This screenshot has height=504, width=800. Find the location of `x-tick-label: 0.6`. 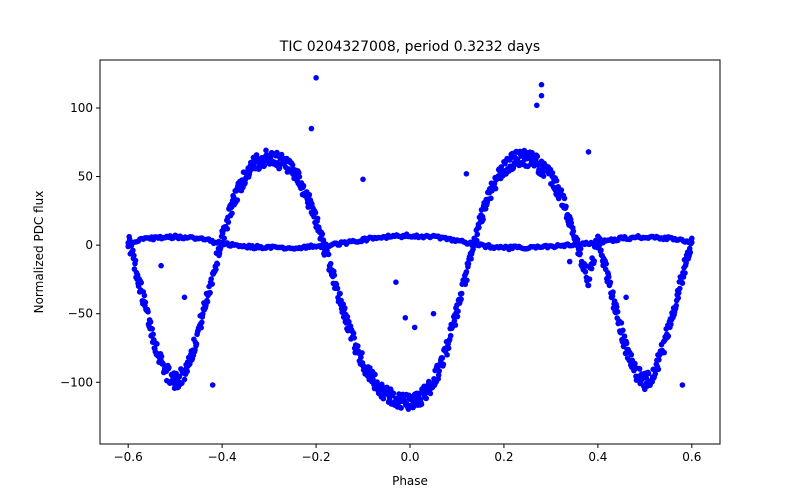

x-tick-label: 0.6 is located at coordinates (691, 457).